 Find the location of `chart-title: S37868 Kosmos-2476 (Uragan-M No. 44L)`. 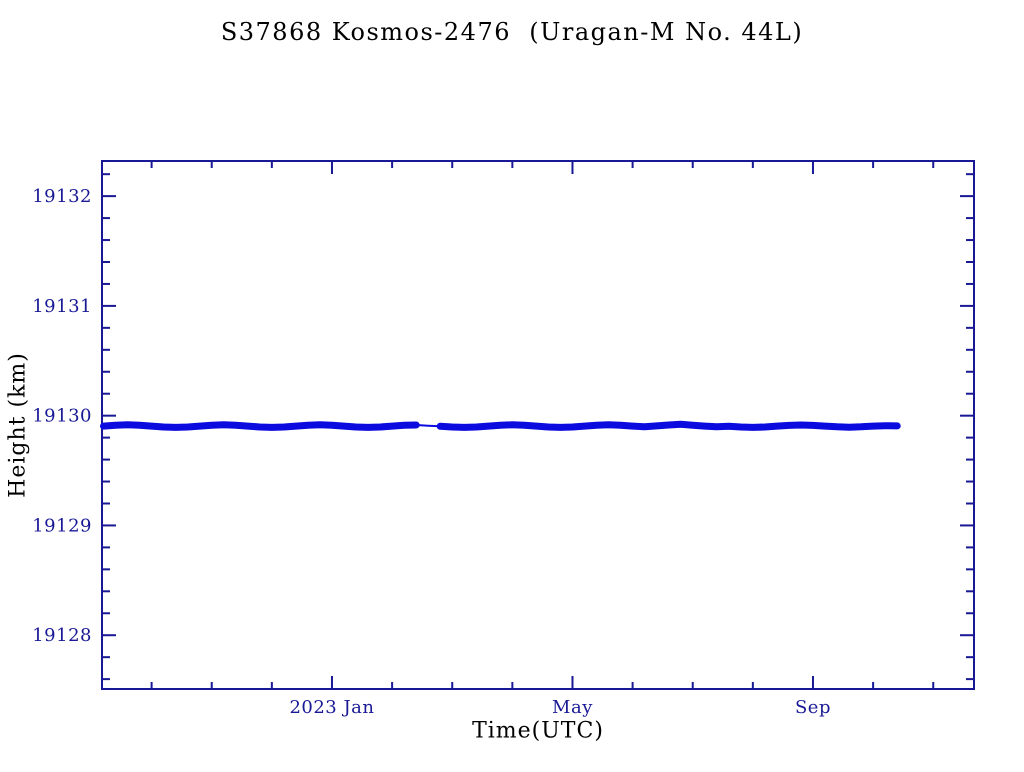

chart-title: S37868 Kosmos-2476 (Uragan-M No. 44L) is located at coordinates (512, 32).